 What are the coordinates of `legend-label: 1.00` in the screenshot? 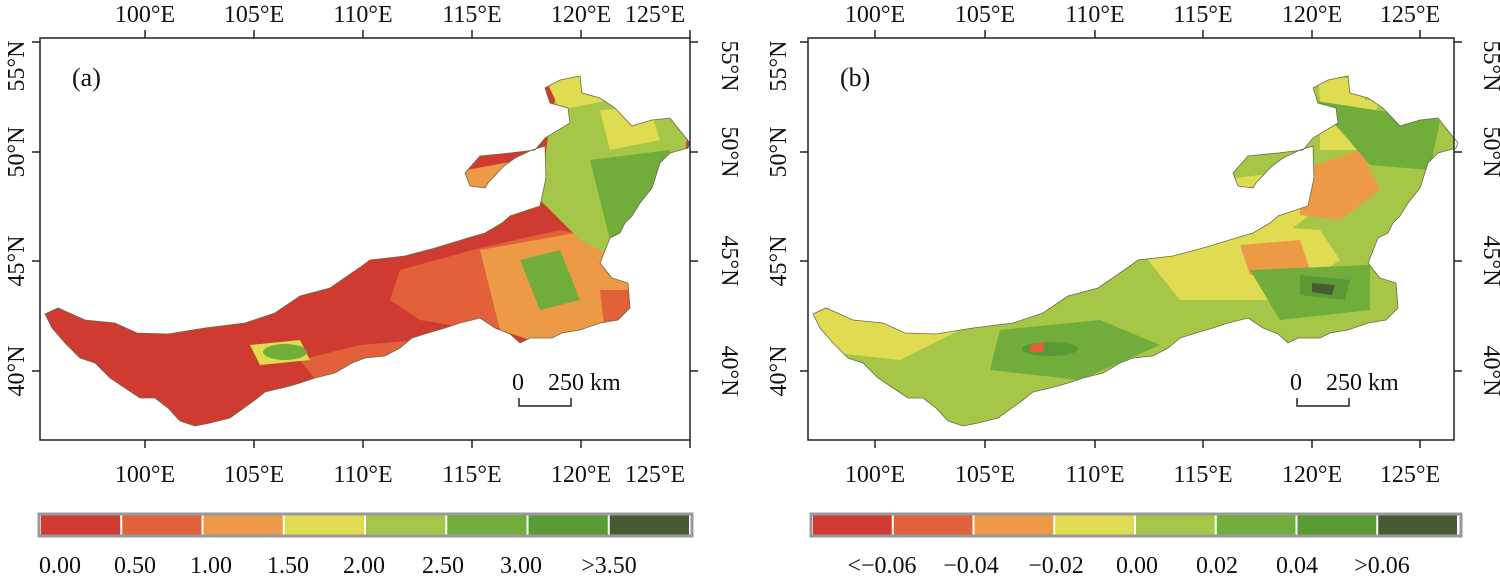 It's located at (211, 566).